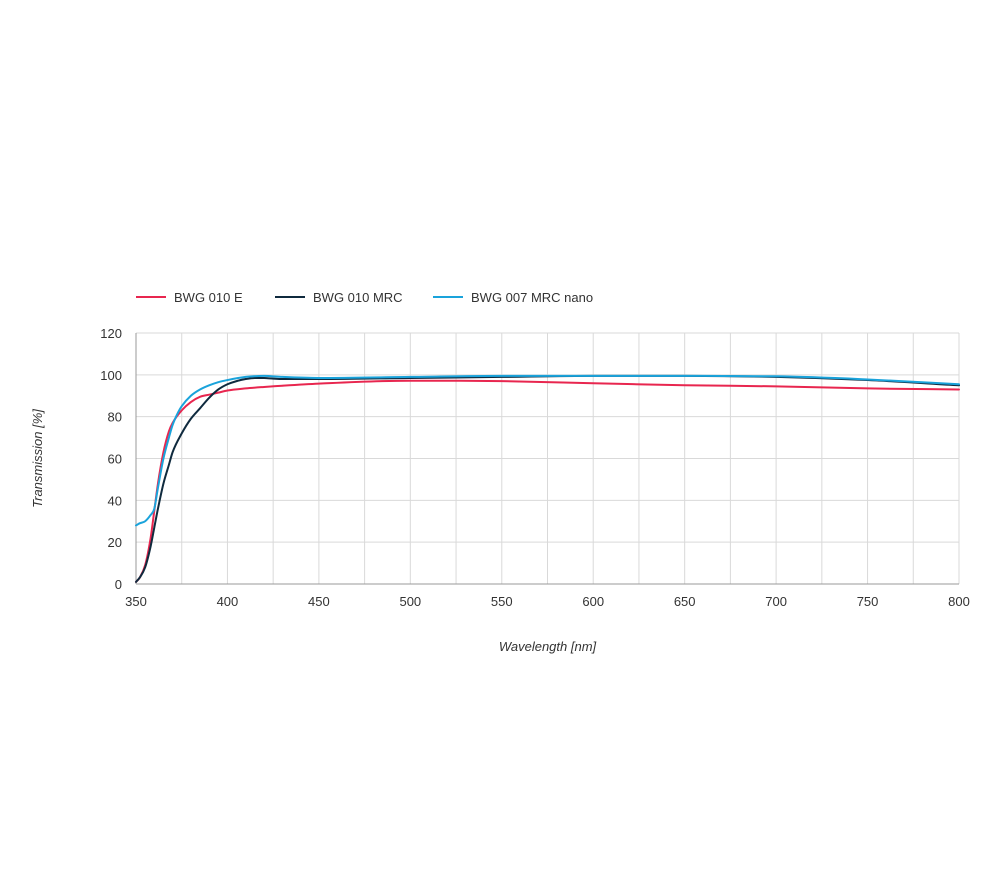 This screenshot has height=876, width=1000. Describe the element at coordinates (115, 459) in the screenshot. I see `y-tick-label: 60` at that location.